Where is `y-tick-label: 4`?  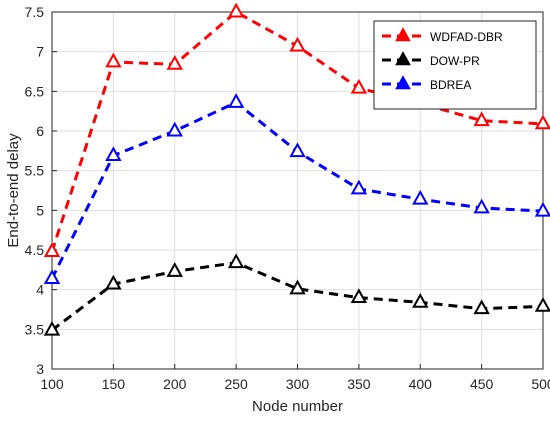
y-tick-label: 4 is located at coordinates (40, 290).